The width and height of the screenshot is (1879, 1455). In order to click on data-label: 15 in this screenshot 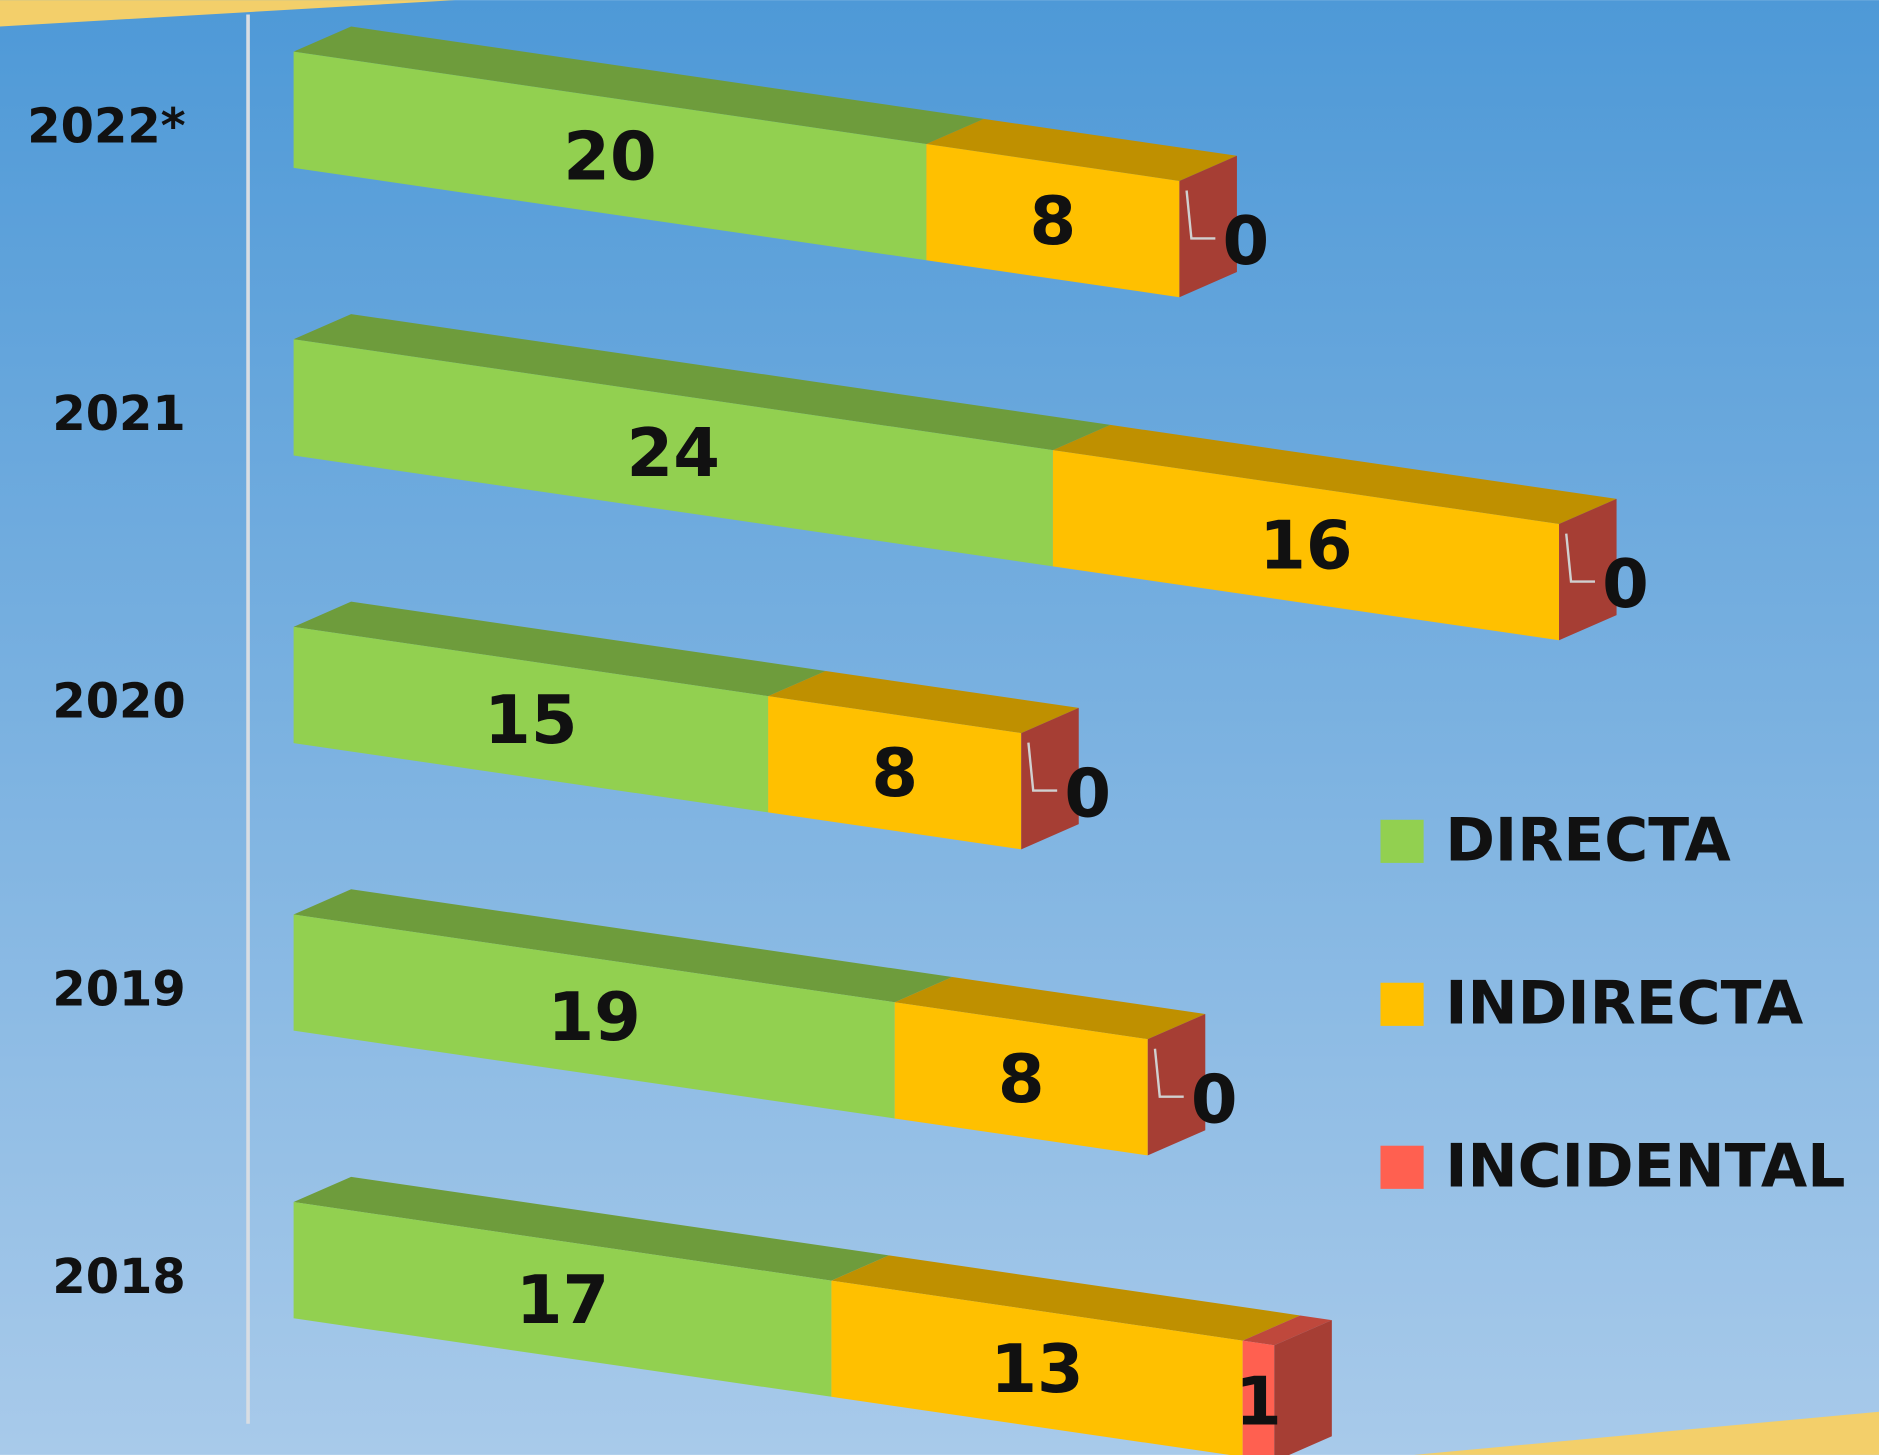, I will do `click(530, 720)`.